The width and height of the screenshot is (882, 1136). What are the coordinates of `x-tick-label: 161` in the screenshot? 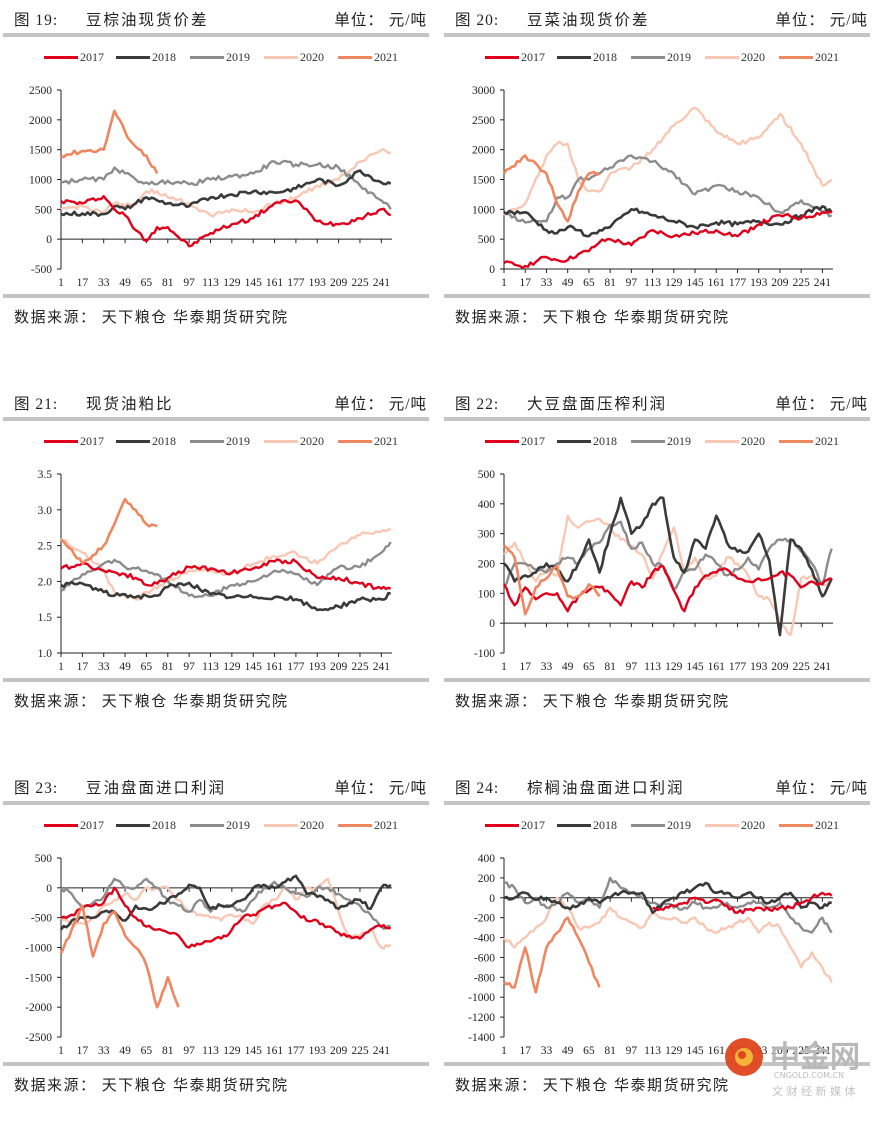 It's located at (717, 667).